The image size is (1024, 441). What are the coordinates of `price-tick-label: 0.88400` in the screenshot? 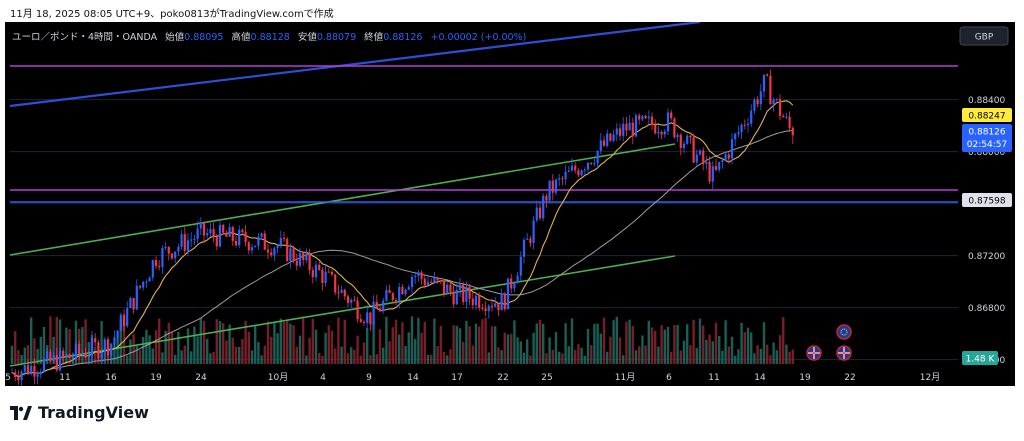 It's located at (986, 101).